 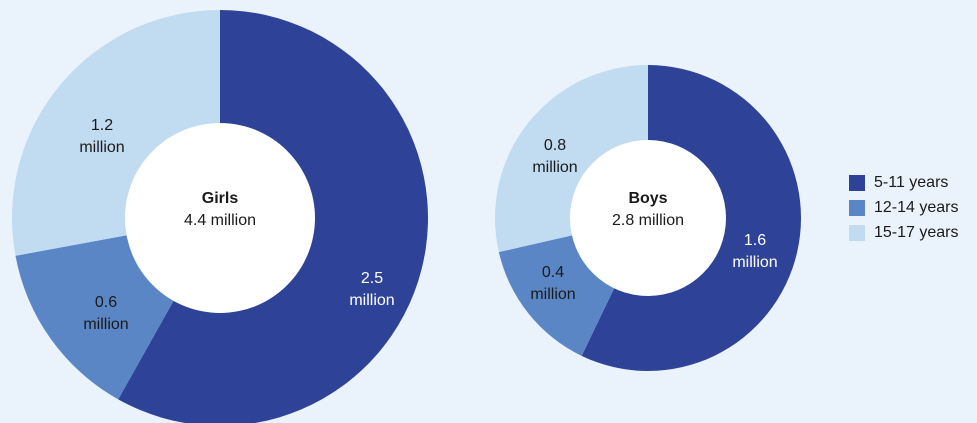 I want to click on slice-label: 1.6 million, so click(x=754, y=251).